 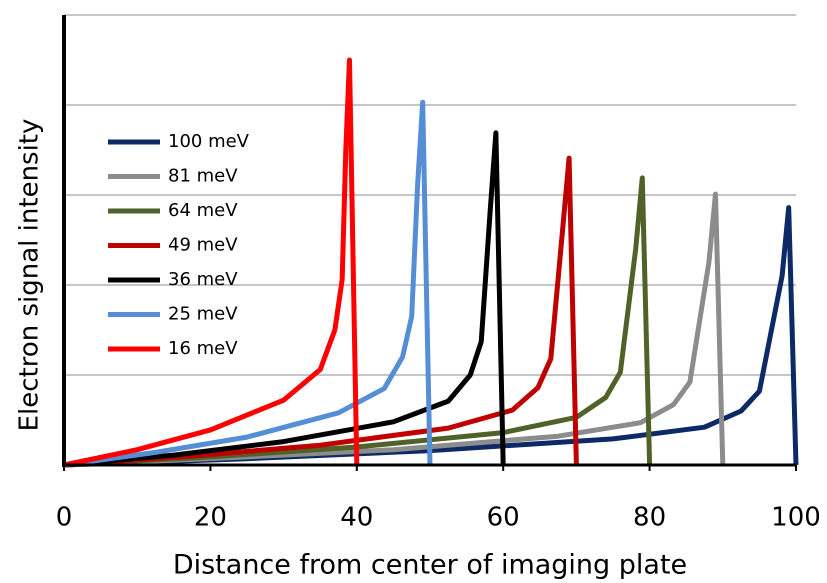 What do you see at coordinates (203, 245) in the screenshot?
I see `legend-label: 49 meV` at bounding box center [203, 245].